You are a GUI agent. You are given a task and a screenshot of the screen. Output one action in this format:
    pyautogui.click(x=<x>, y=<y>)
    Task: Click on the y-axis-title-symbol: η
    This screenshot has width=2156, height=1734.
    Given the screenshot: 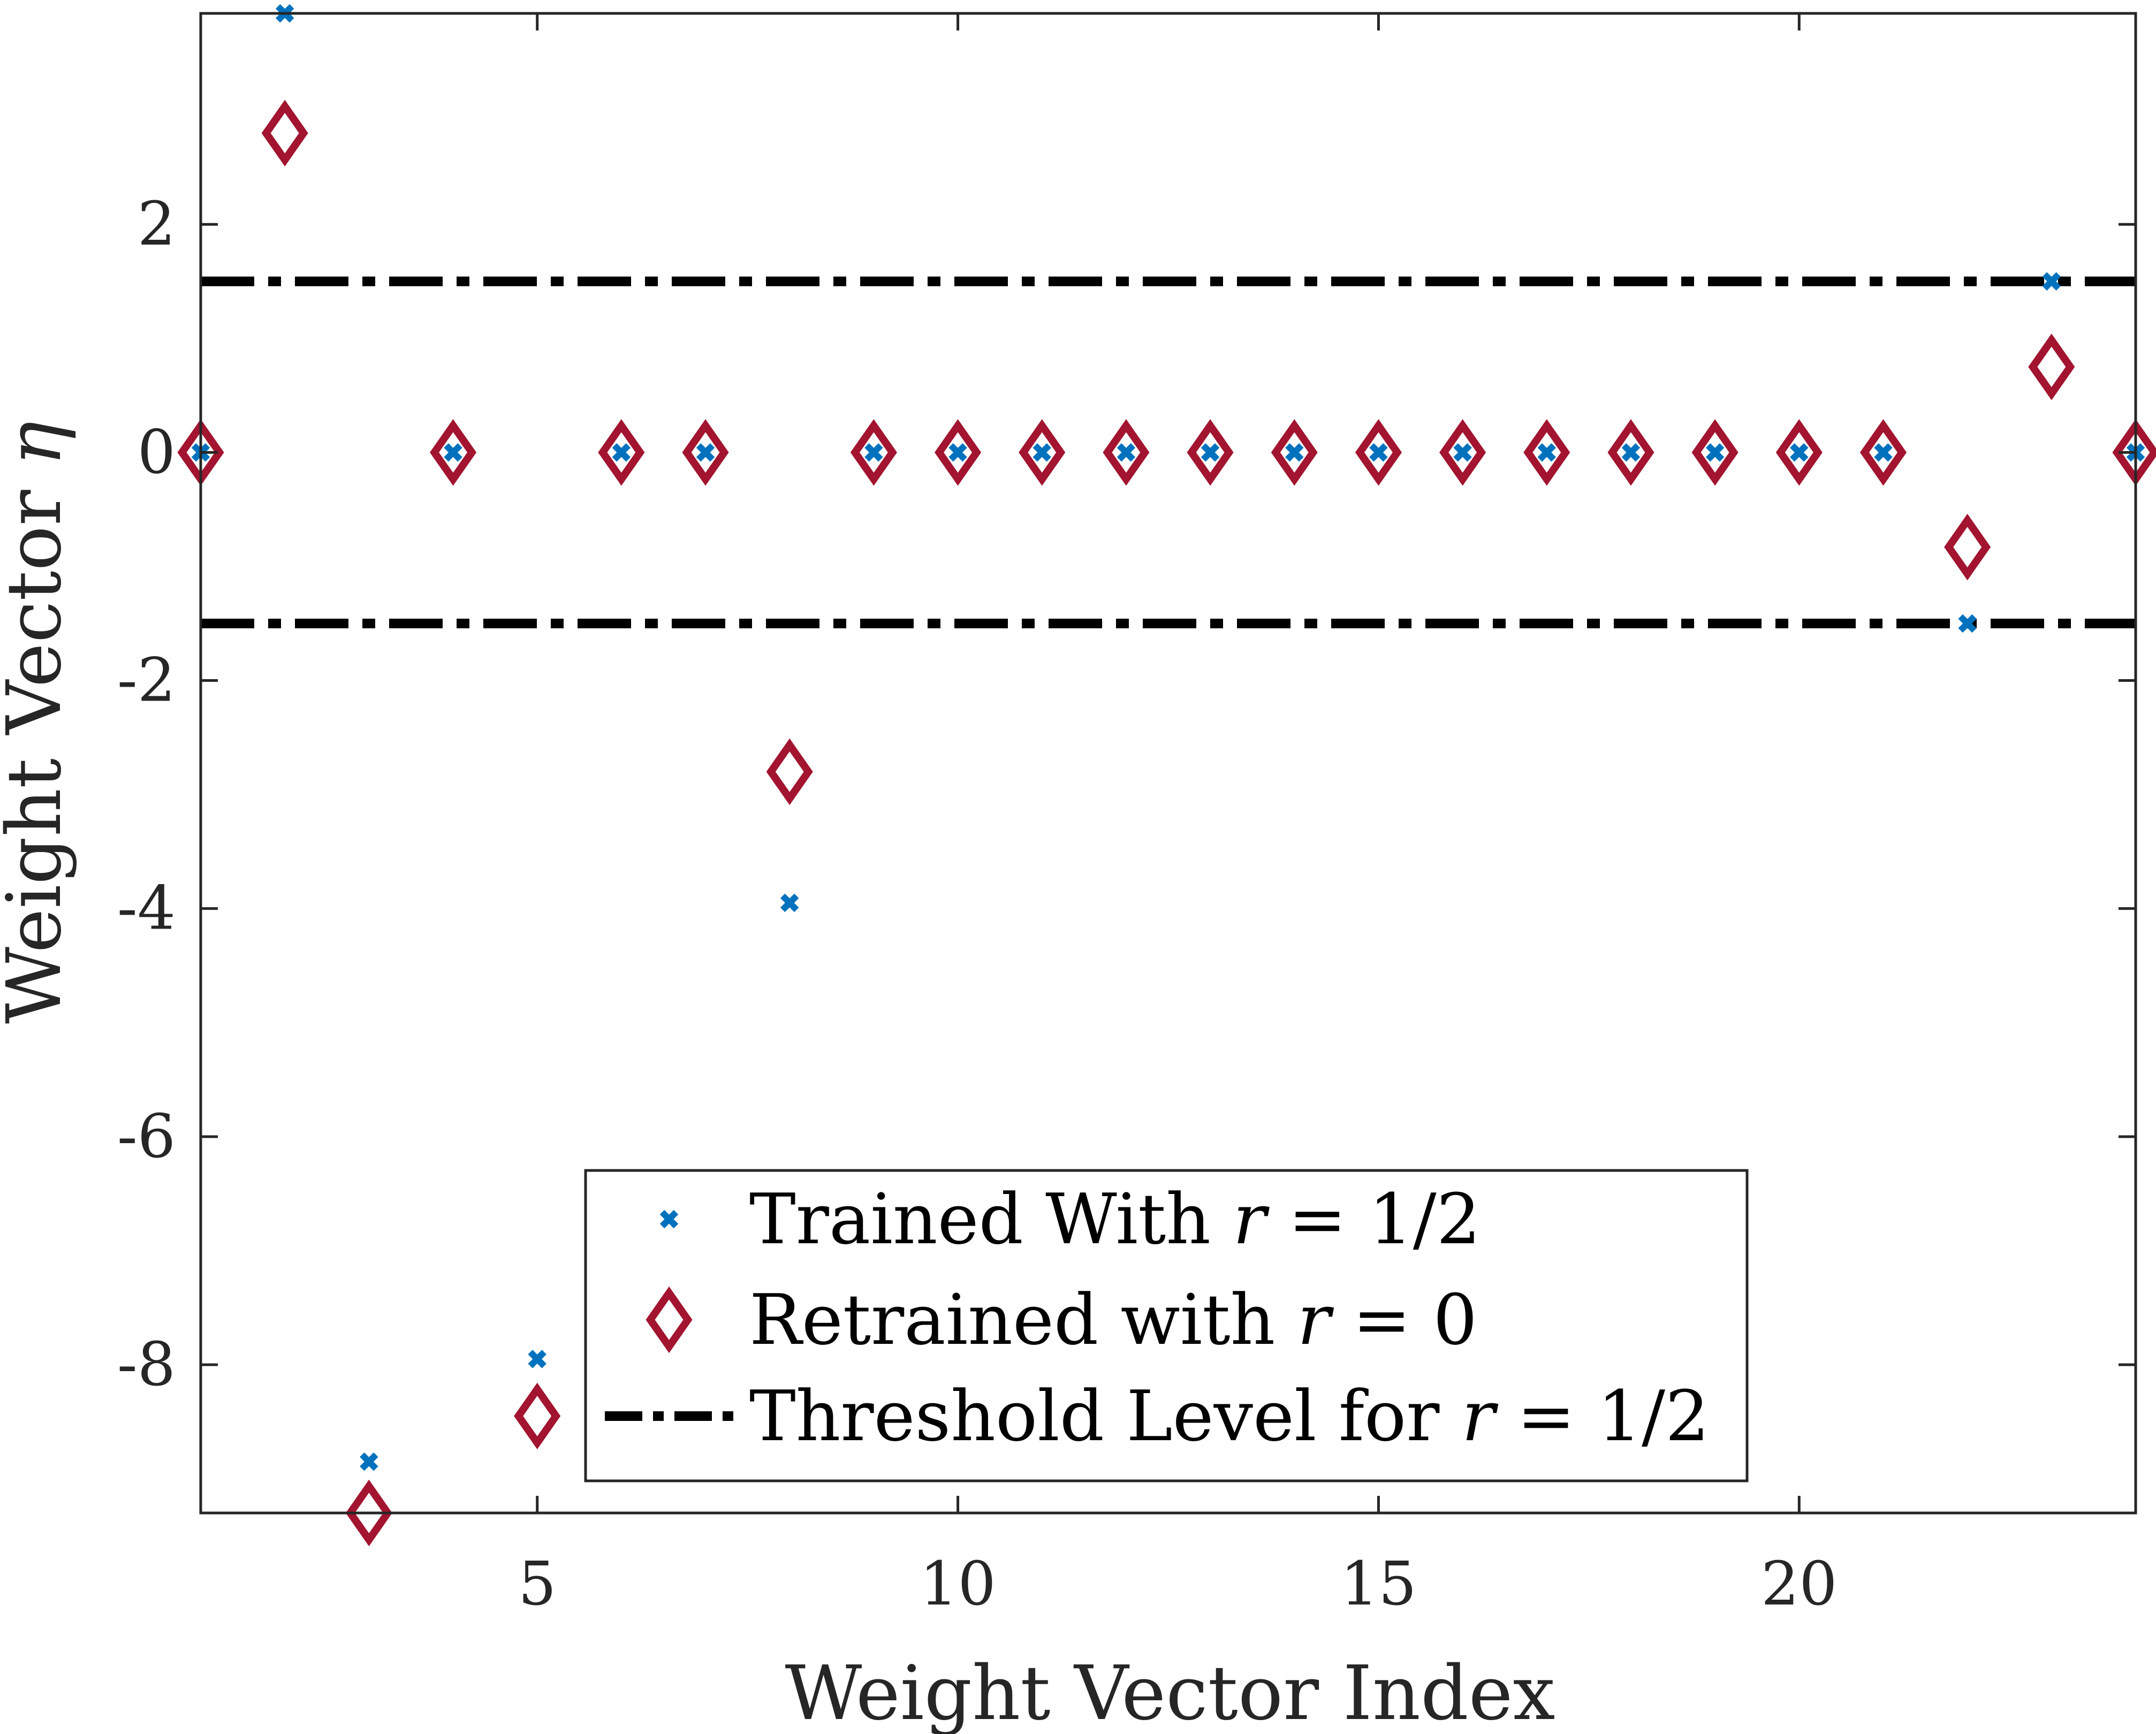 What is the action you would take?
    pyautogui.click(x=39, y=444)
    